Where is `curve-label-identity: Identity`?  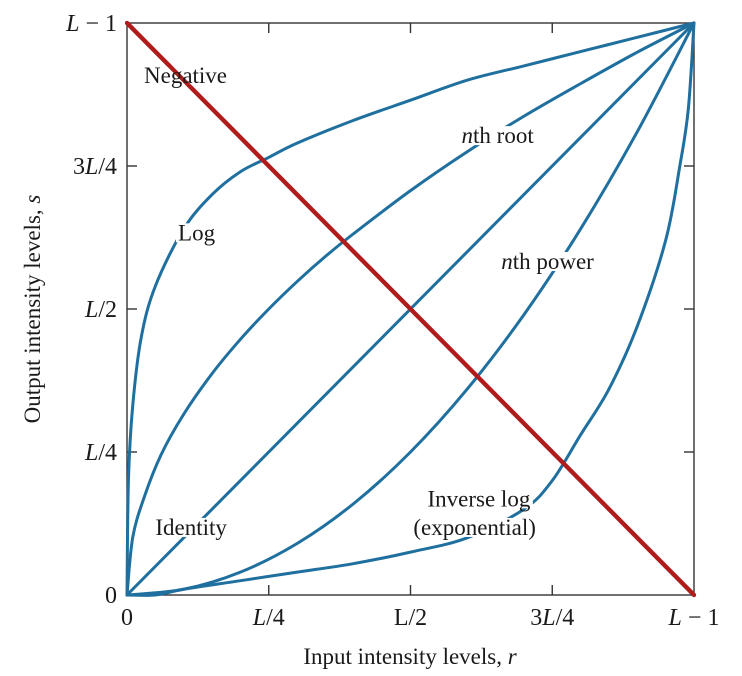
curve-label-identity: Identity is located at coordinates (191, 527).